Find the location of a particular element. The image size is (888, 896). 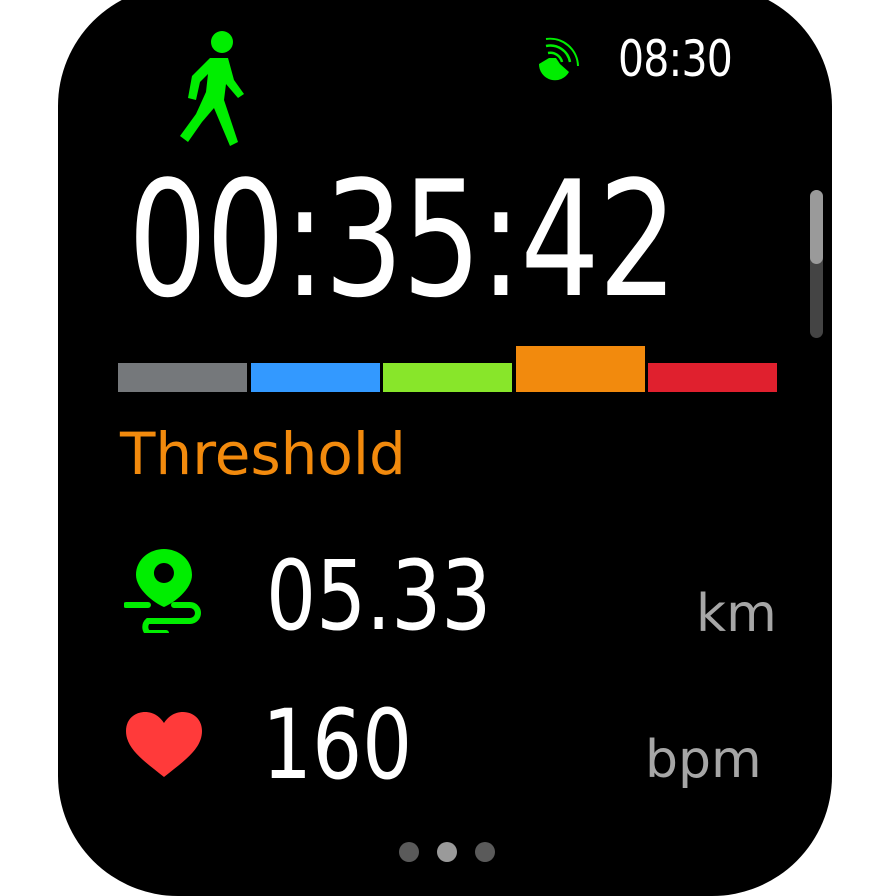

clock-time: 08:30 is located at coordinates (675, 59).